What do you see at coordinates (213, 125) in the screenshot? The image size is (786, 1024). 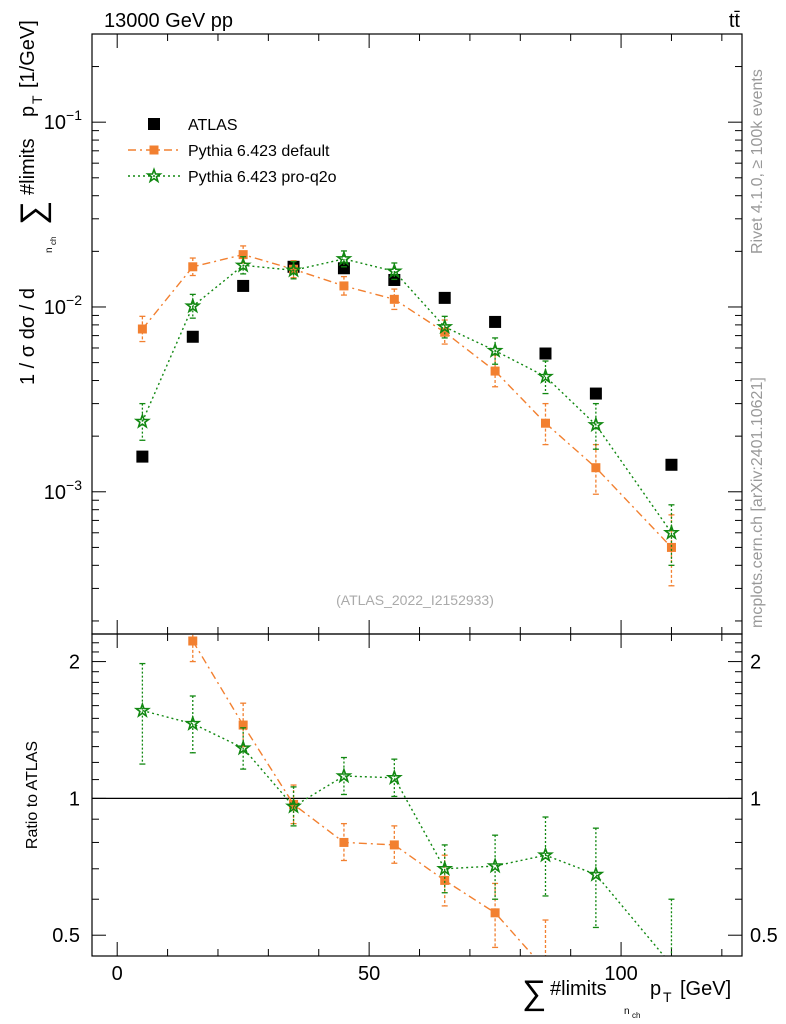 I see `legend-label: ATLAS` at bounding box center [213, 125].